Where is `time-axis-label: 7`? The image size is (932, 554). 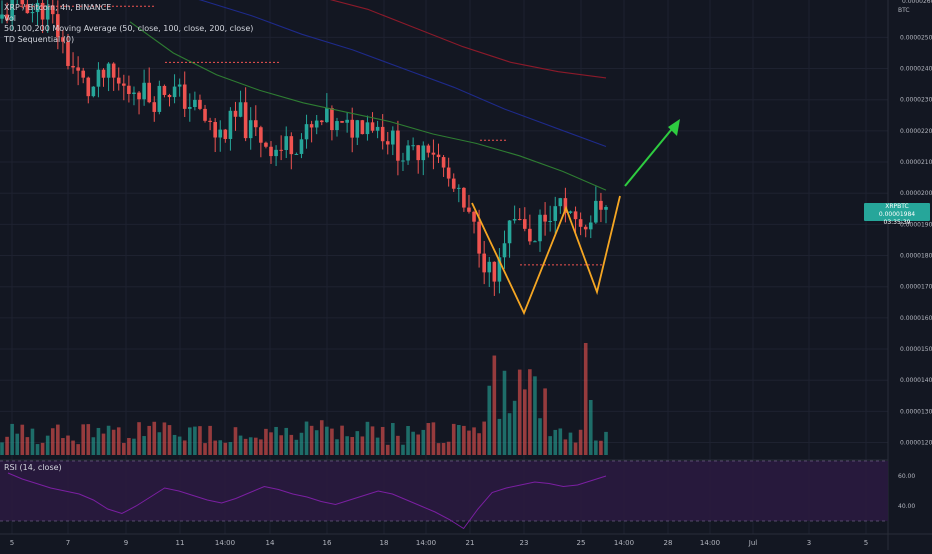 time-axis-label: 7 is located at coordinates (68, 543).